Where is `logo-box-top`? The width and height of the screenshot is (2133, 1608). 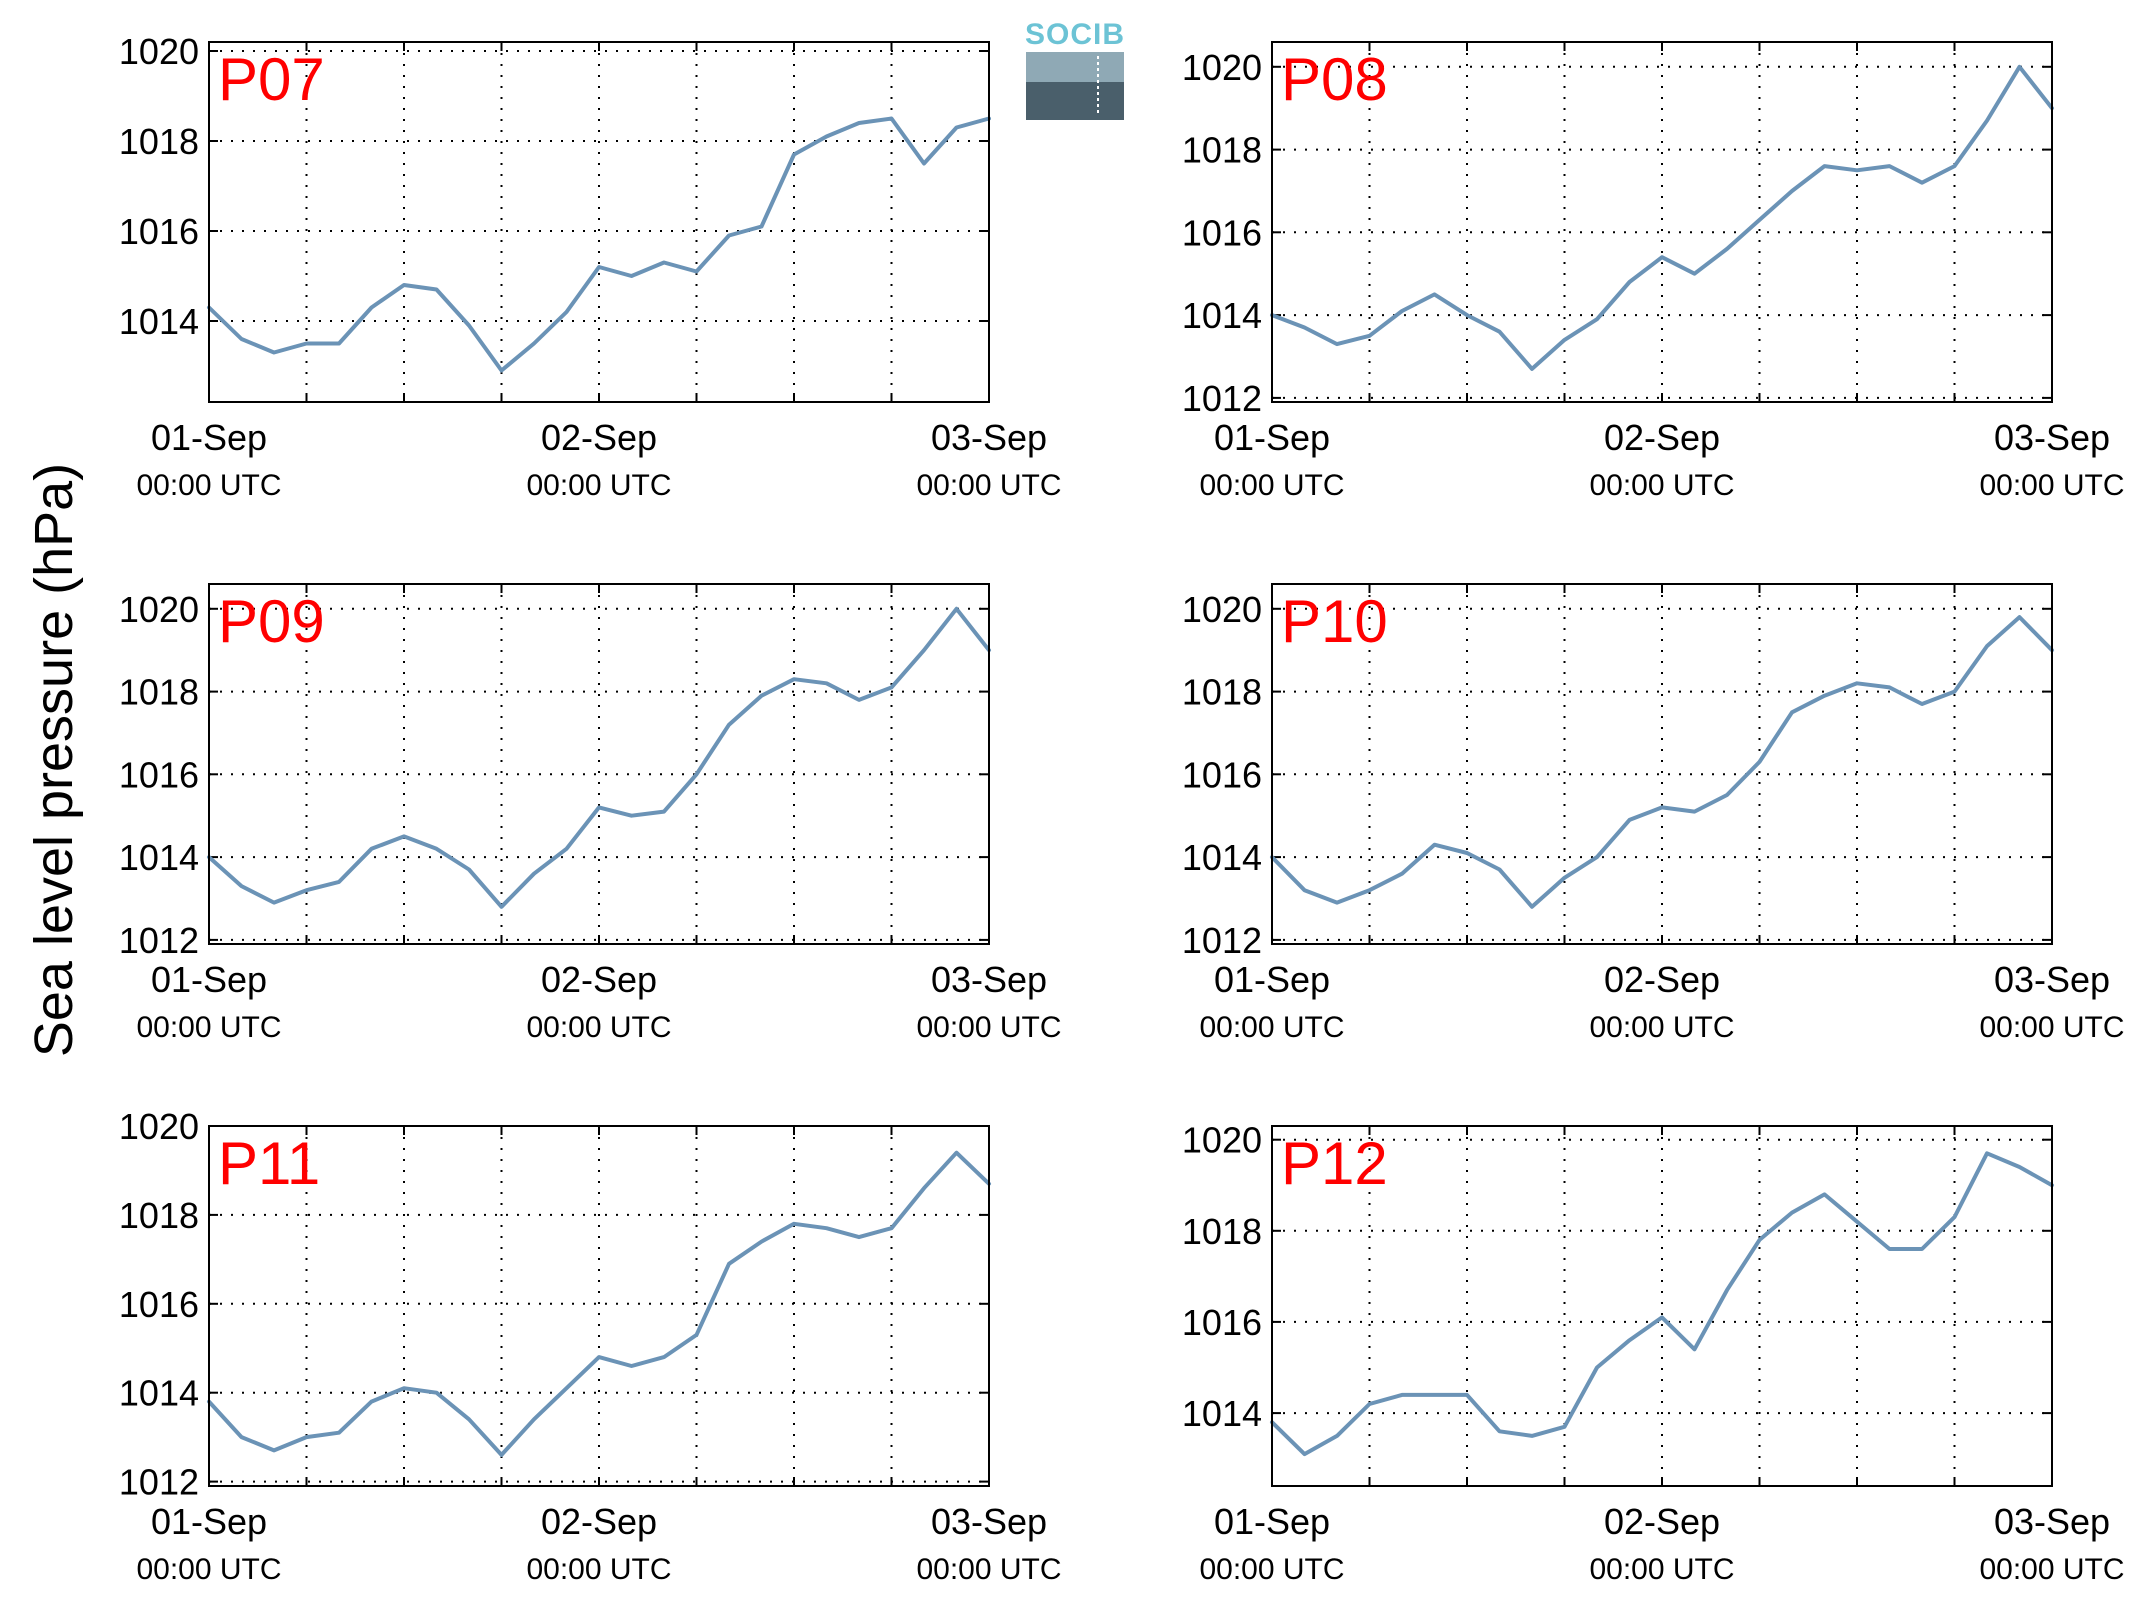
logo-box-top is located at coordinates (1075, 67).